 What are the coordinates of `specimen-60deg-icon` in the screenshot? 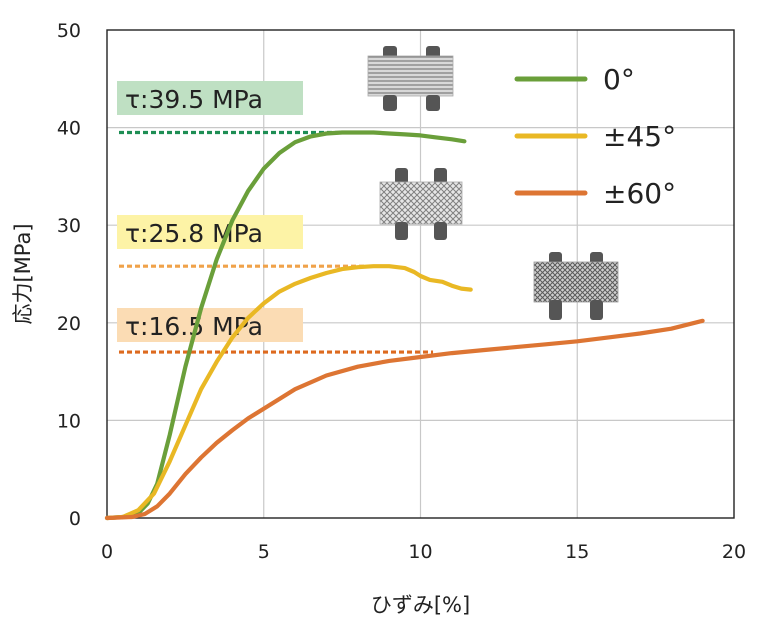 It's located at (576, 286).